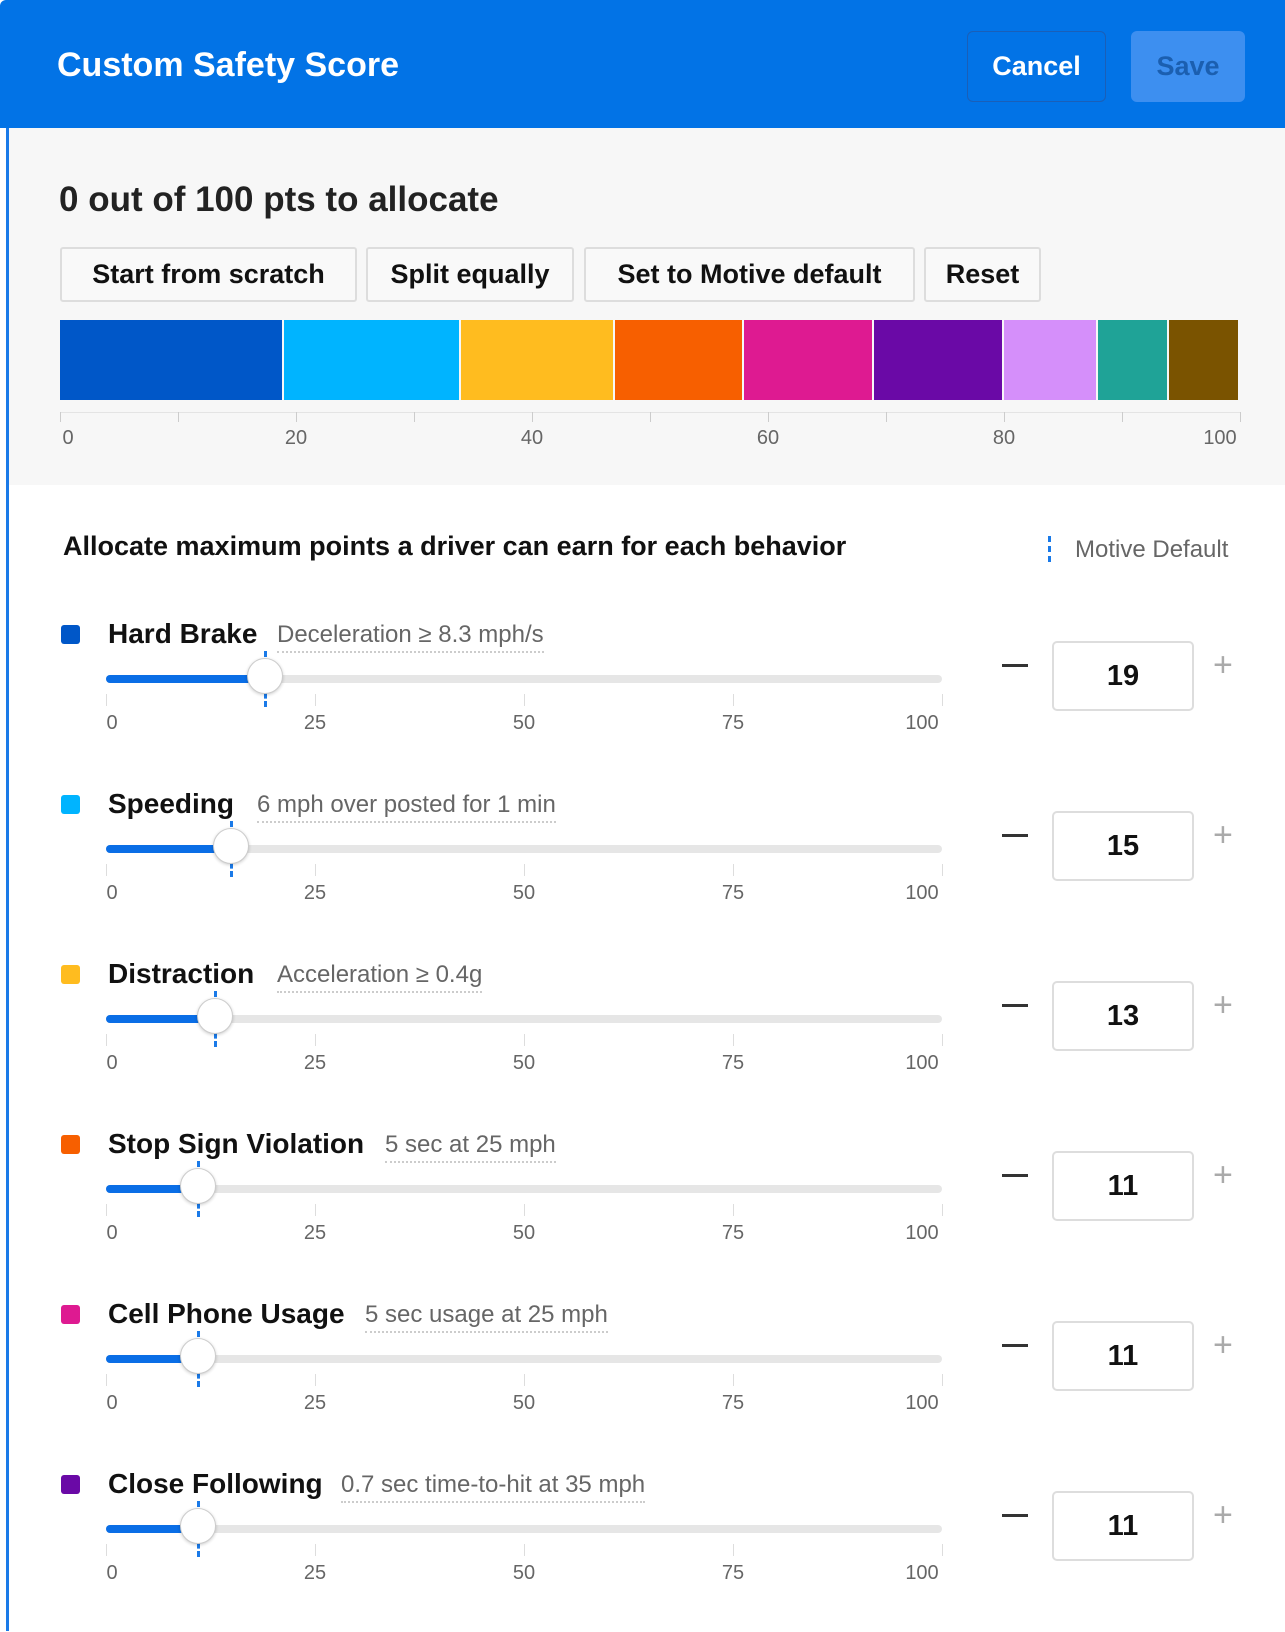 This screenshot has width=1285, height=1632. Describe the element at coordinates (1123, 846) in the screenshot. I see `points-input: 15` at that location.